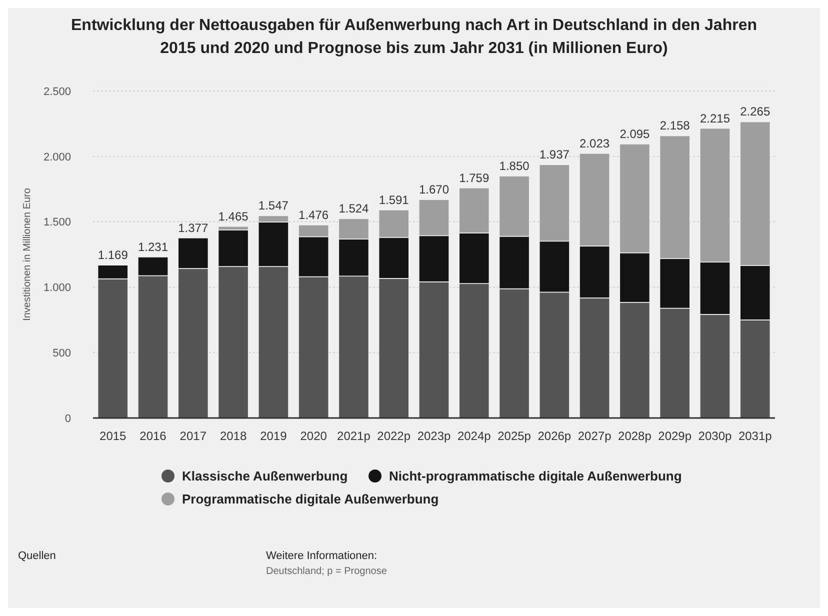 This screenshot has height=616, width=828. Describe the element at coordinates (635, 133) in the screenshot. I see `total-label: 2.095` at that location.